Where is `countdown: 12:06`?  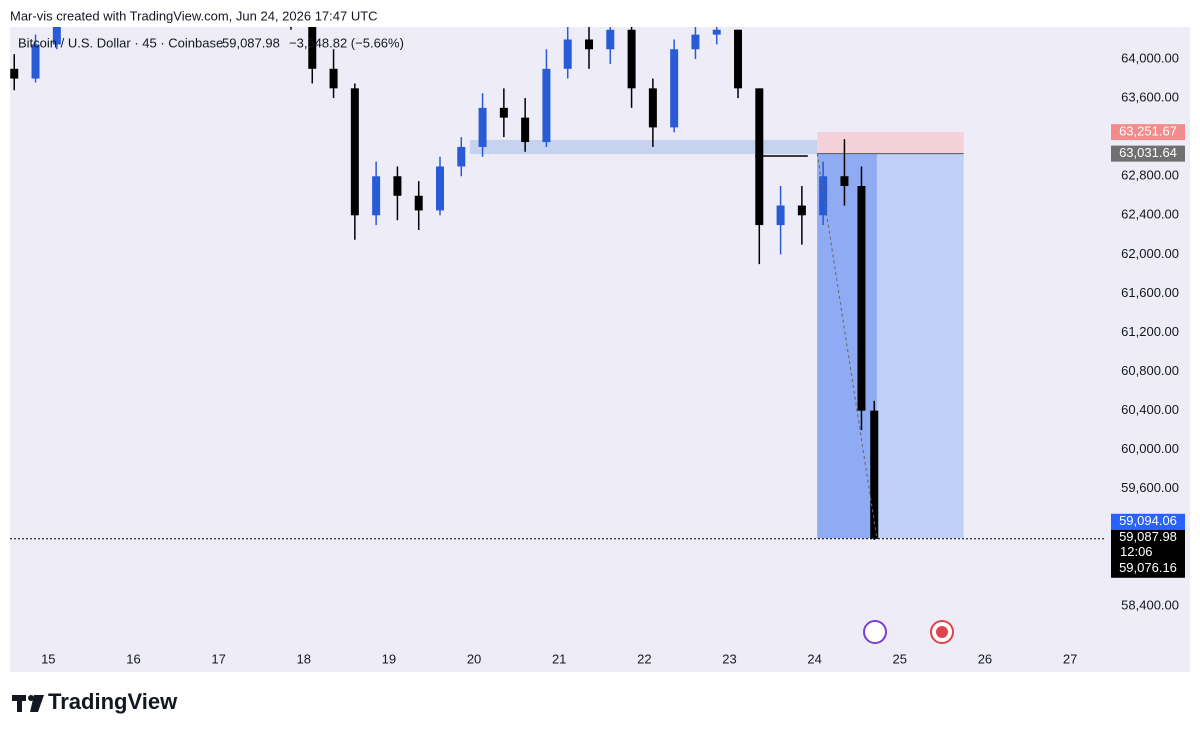 countdown: 12:06 is located at coordinates (1136, 551).